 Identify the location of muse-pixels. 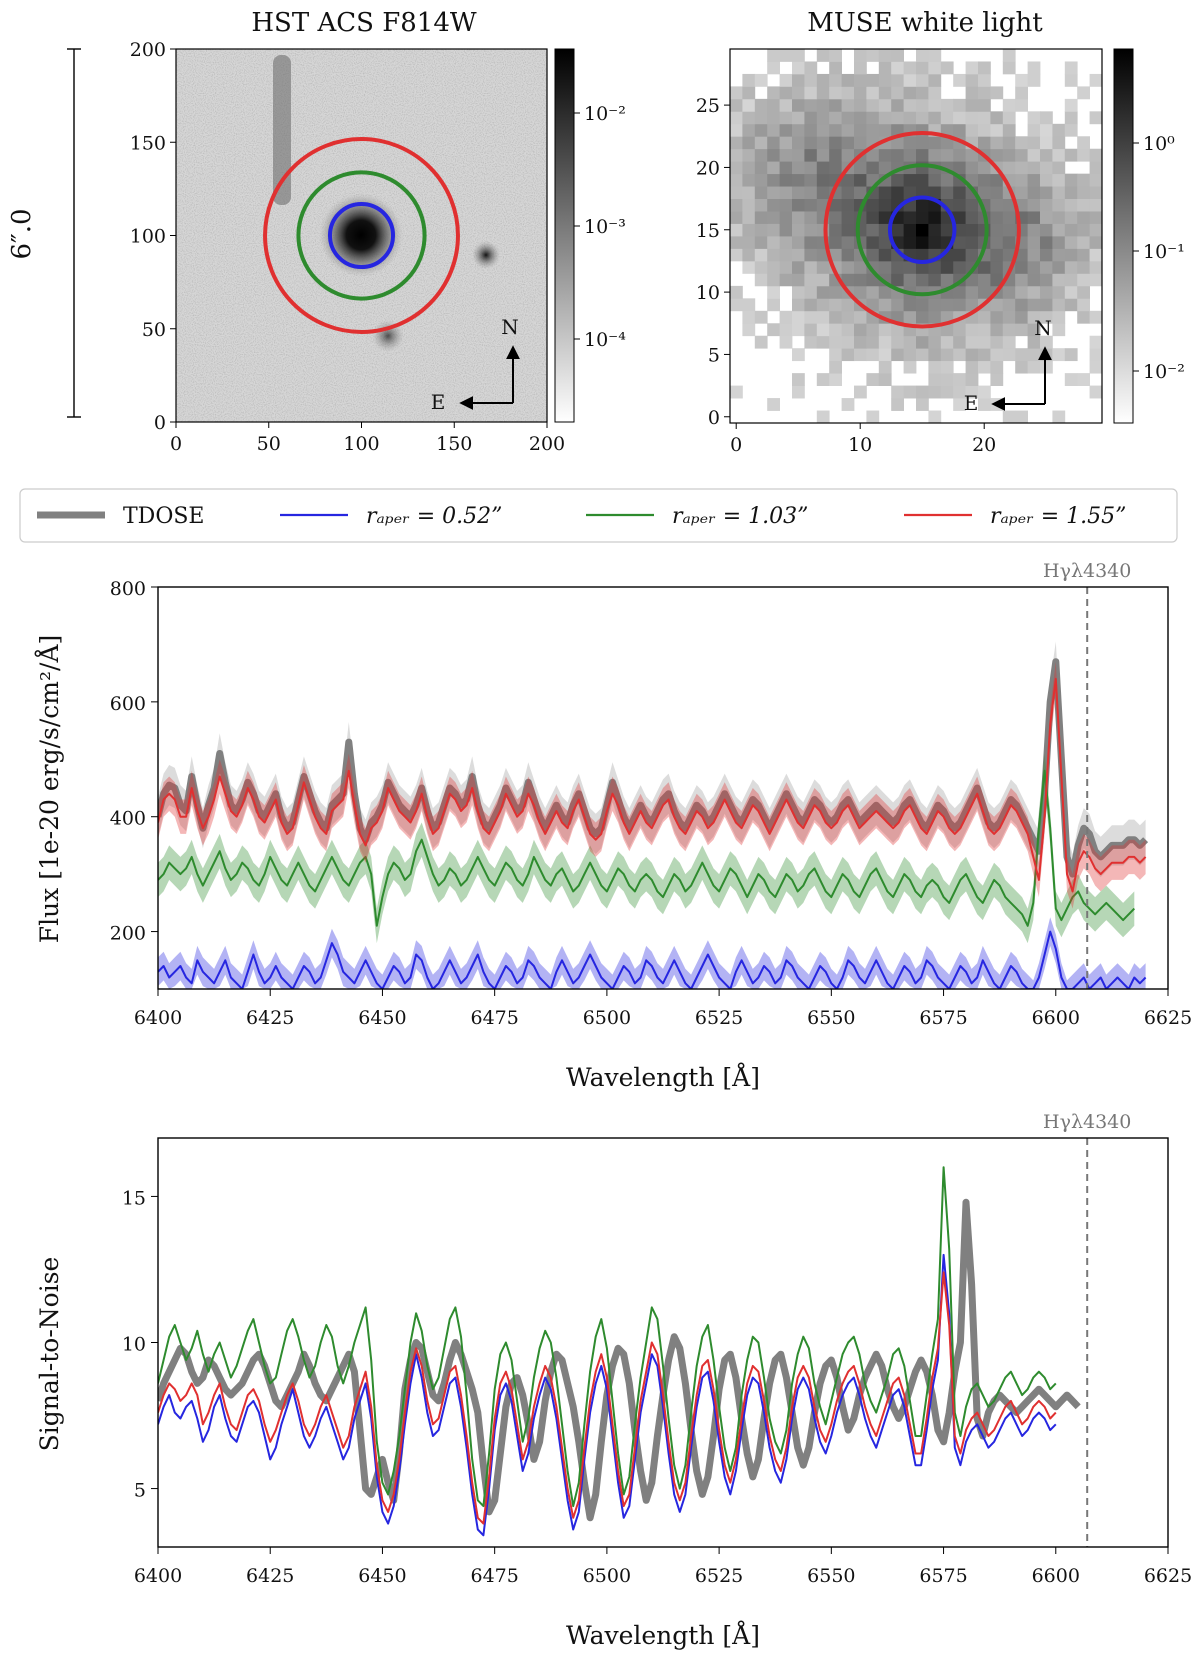
(916, 236).